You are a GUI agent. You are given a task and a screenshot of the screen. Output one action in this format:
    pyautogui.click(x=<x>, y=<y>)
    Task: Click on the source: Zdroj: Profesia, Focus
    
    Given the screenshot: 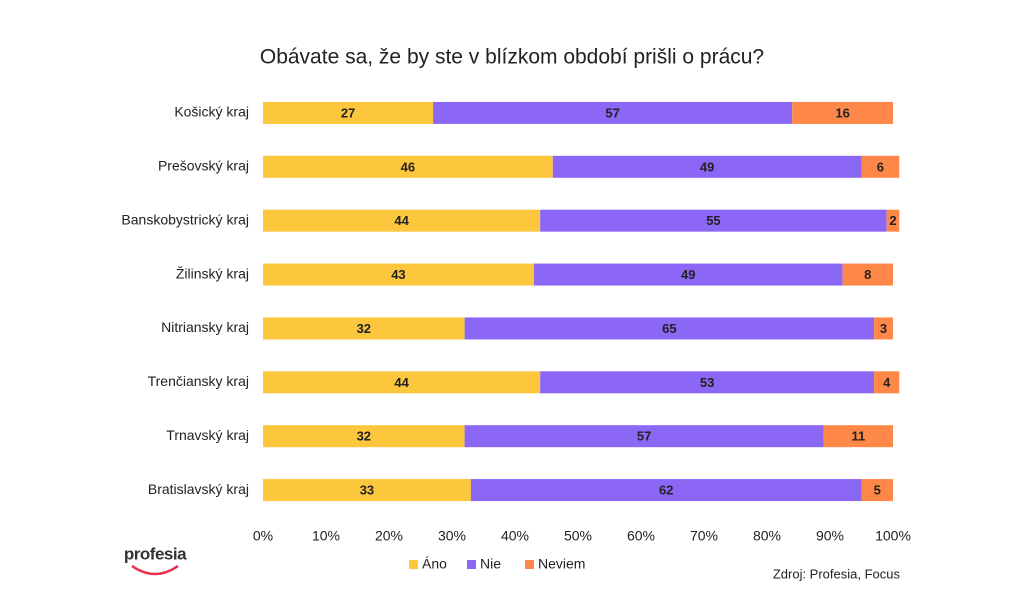 What is the action you would take?
    pyautogui.click(x=837, y=573)
    